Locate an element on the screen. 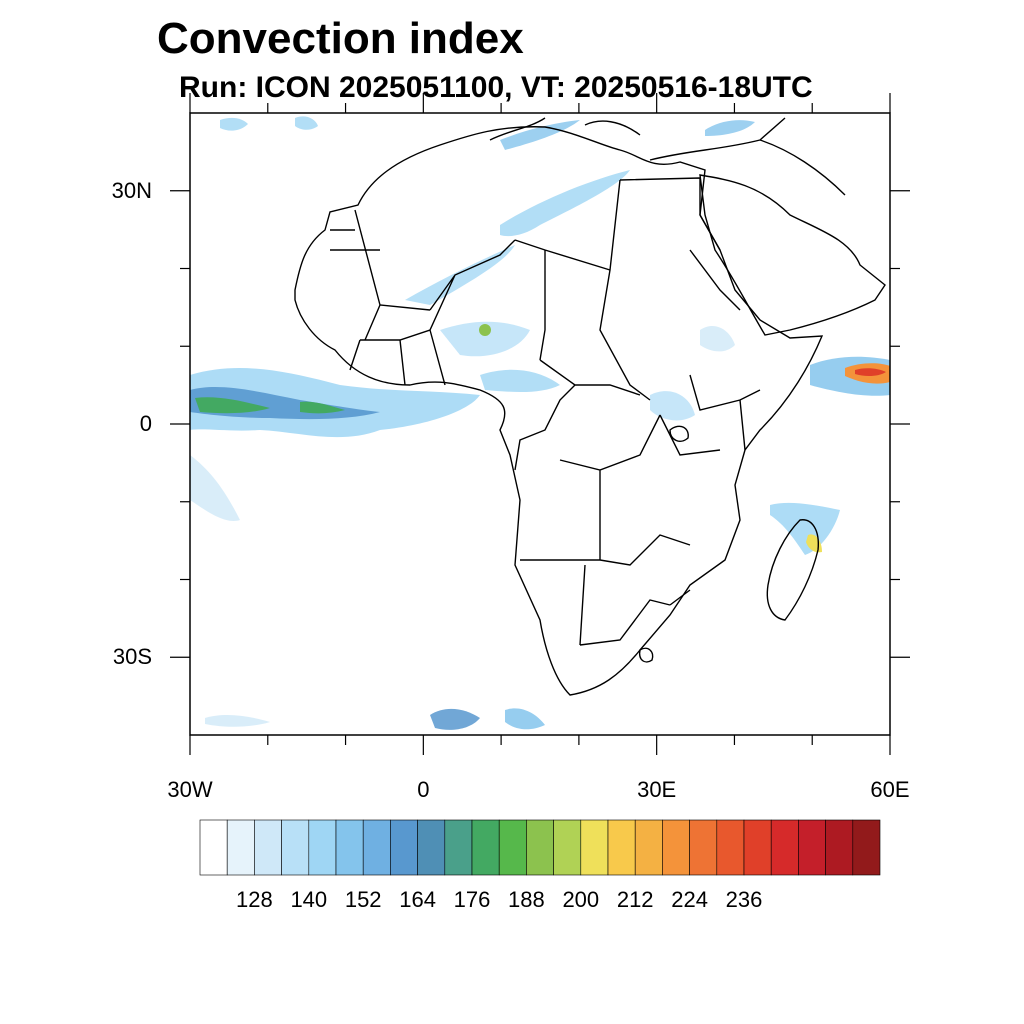 This screenshot has width=1024, height=1024. colorbar-label: 224 is located at coordinates (689, 899).